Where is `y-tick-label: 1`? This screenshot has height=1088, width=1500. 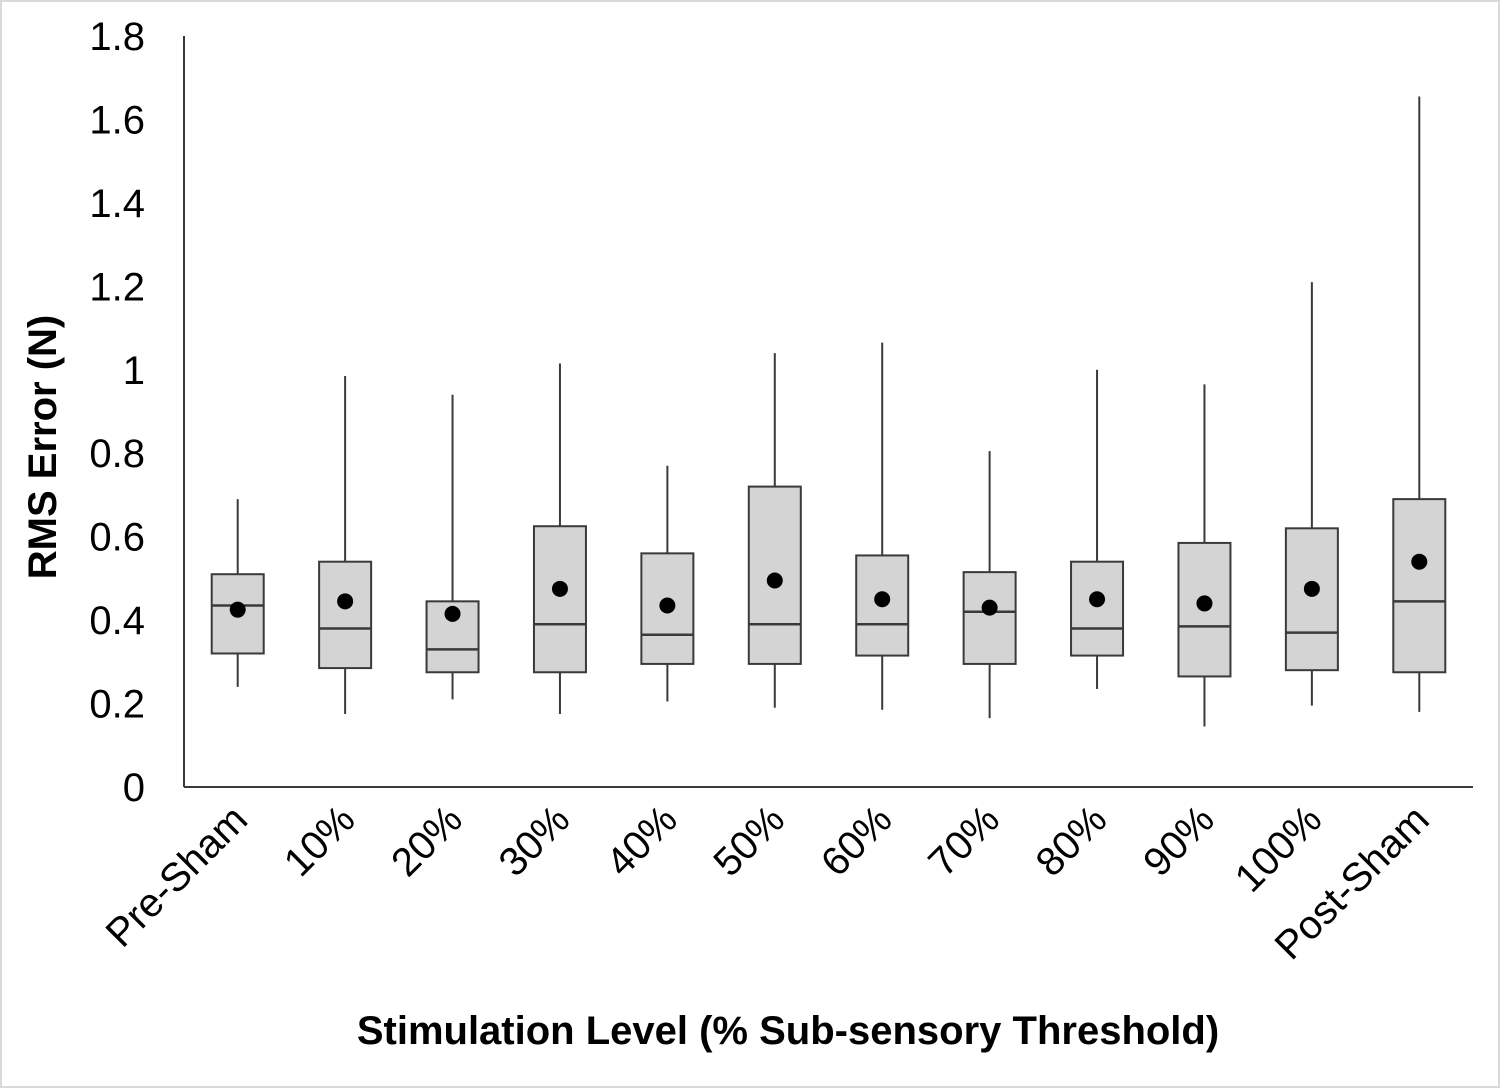
y-tick-label: 1 is located at coordinates (134, 371).